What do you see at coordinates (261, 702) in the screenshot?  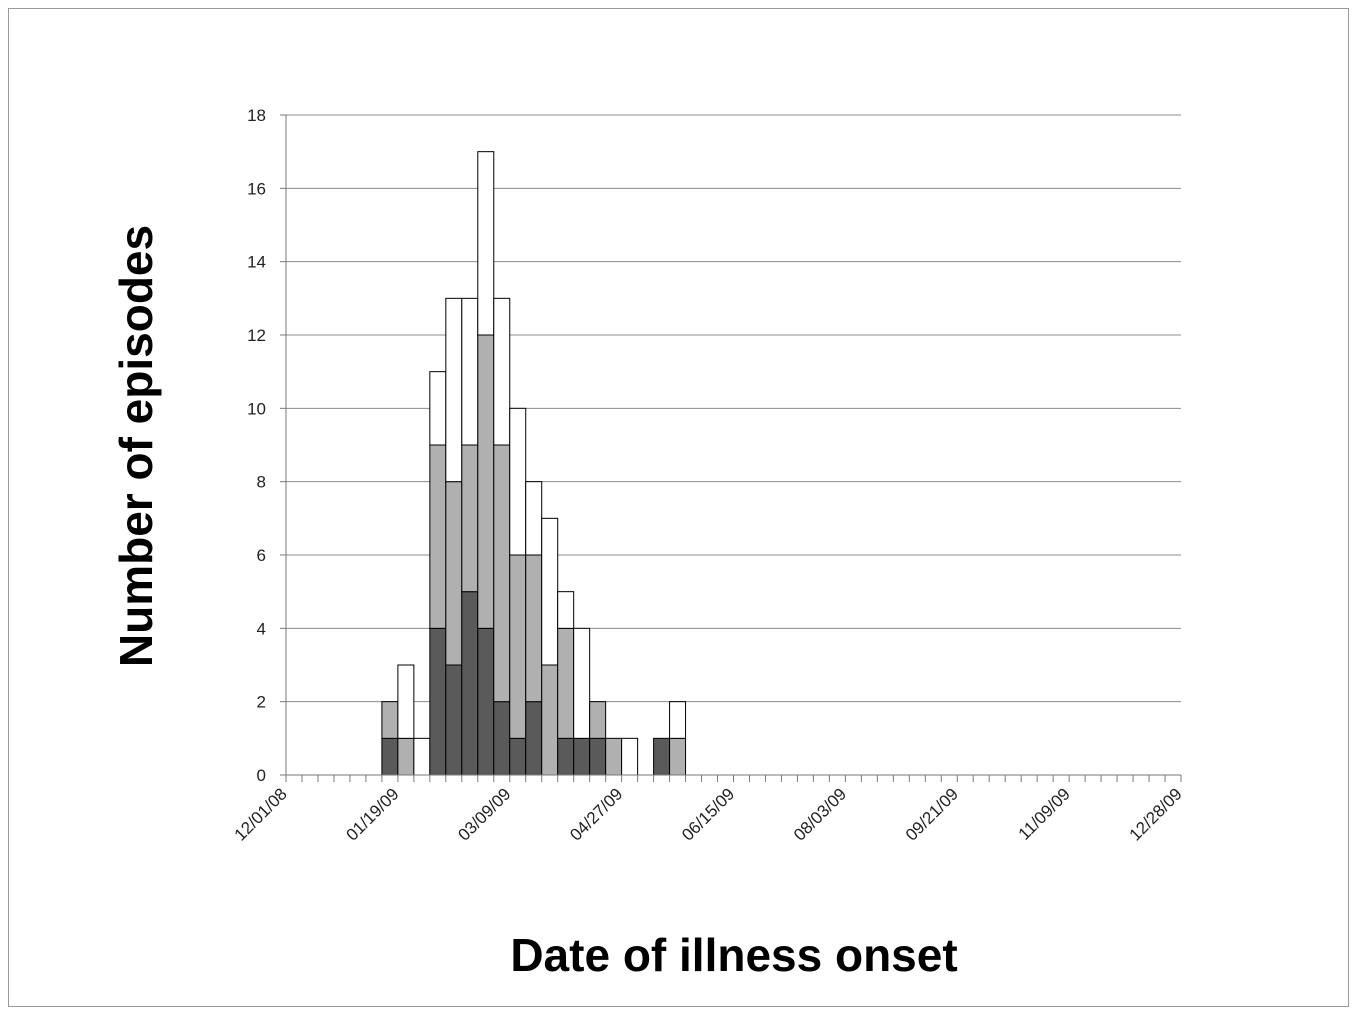 I see `y-tick-label: 2` at bounding box center [261, 702].